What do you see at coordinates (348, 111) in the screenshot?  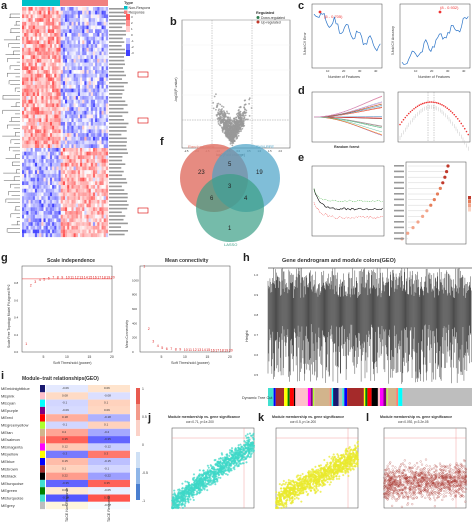 I see `coef-path` at bounding box center [348, 111].